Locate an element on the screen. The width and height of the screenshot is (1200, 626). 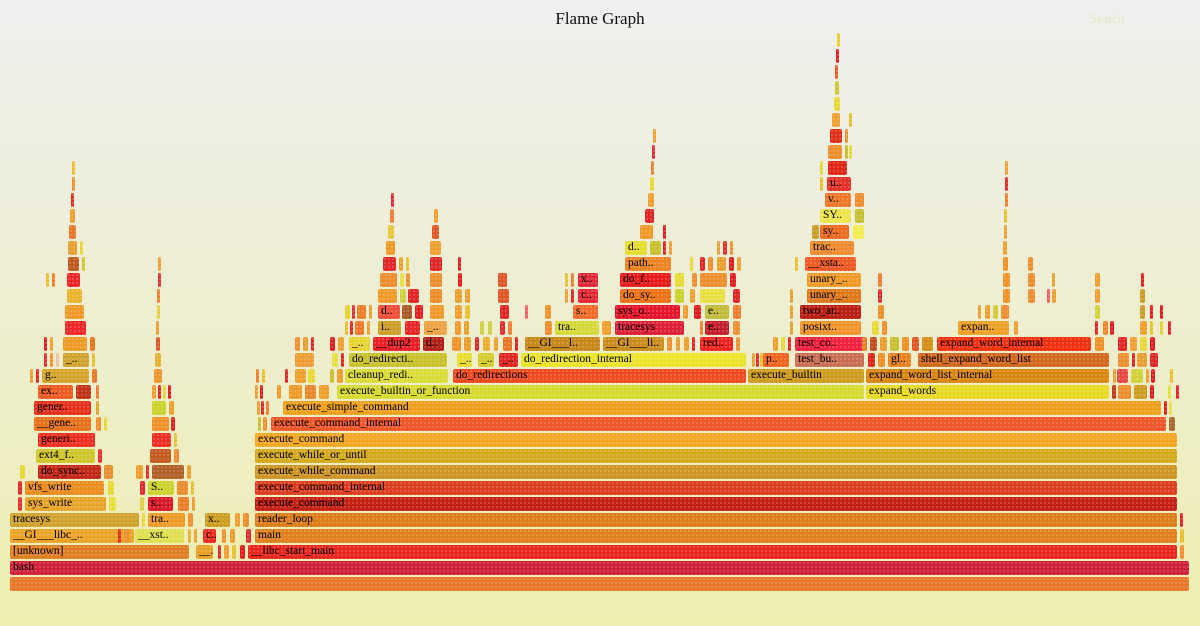
frame: test_co.. is located at coordinates (829, 344).